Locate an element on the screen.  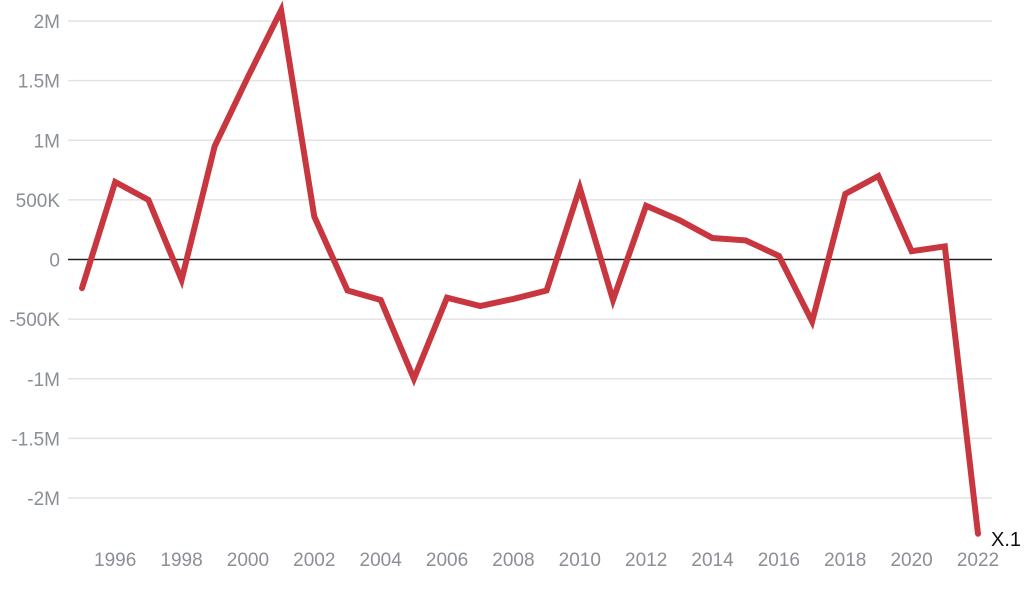
series-end-label: X.1 is located at coordinates (1006, 540).